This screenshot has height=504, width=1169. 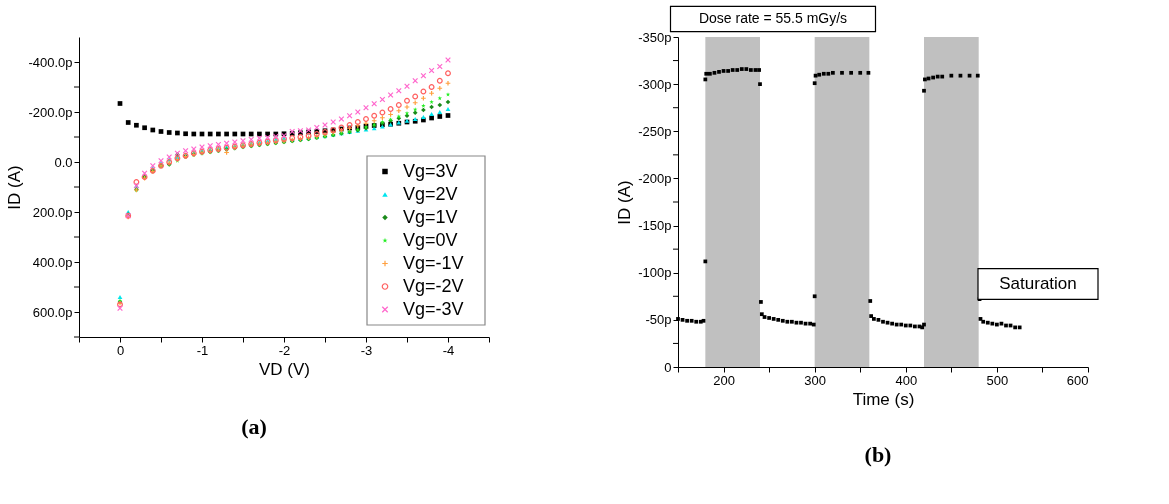 What do you see at coordinates (284, 369) in the screenshot?
I see `x-axis-title: VD (V)` at bounding box center [284, 369].